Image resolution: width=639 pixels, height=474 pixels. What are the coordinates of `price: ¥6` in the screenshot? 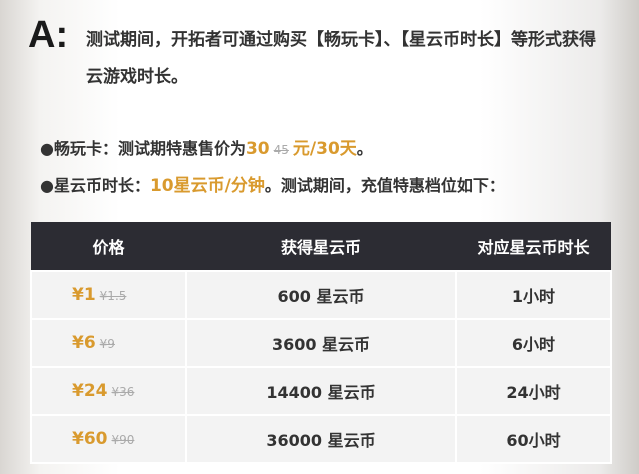 It's located at (84, 343).